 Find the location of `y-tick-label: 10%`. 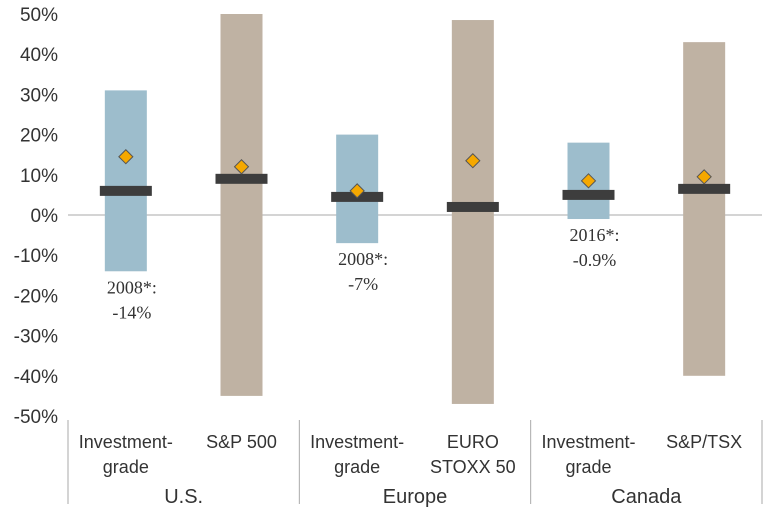

y-tick-label: 10% is located at coordinates (39, 176).